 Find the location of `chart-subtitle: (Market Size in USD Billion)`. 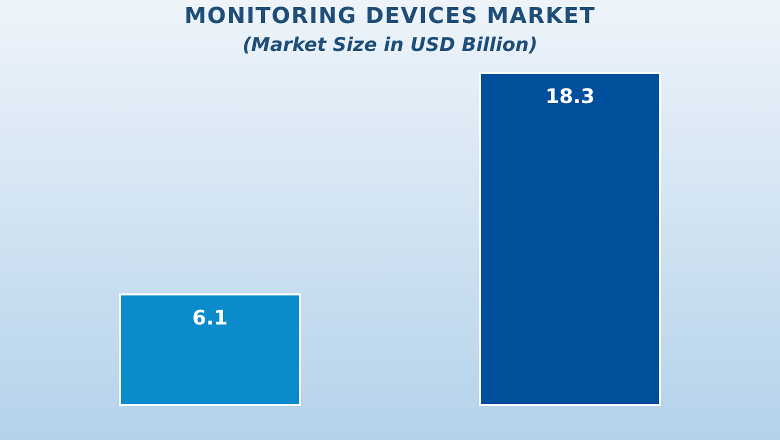

chart-subtitle: (Market Size in USD Billion) is located at coordinates (390, 45).